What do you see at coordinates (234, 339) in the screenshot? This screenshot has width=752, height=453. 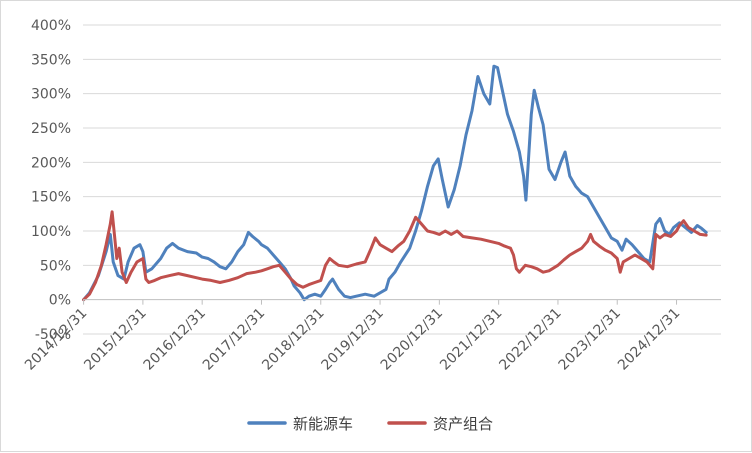 I see `x-tick-label: 2017/12/31` at bounding box center [234, 339].